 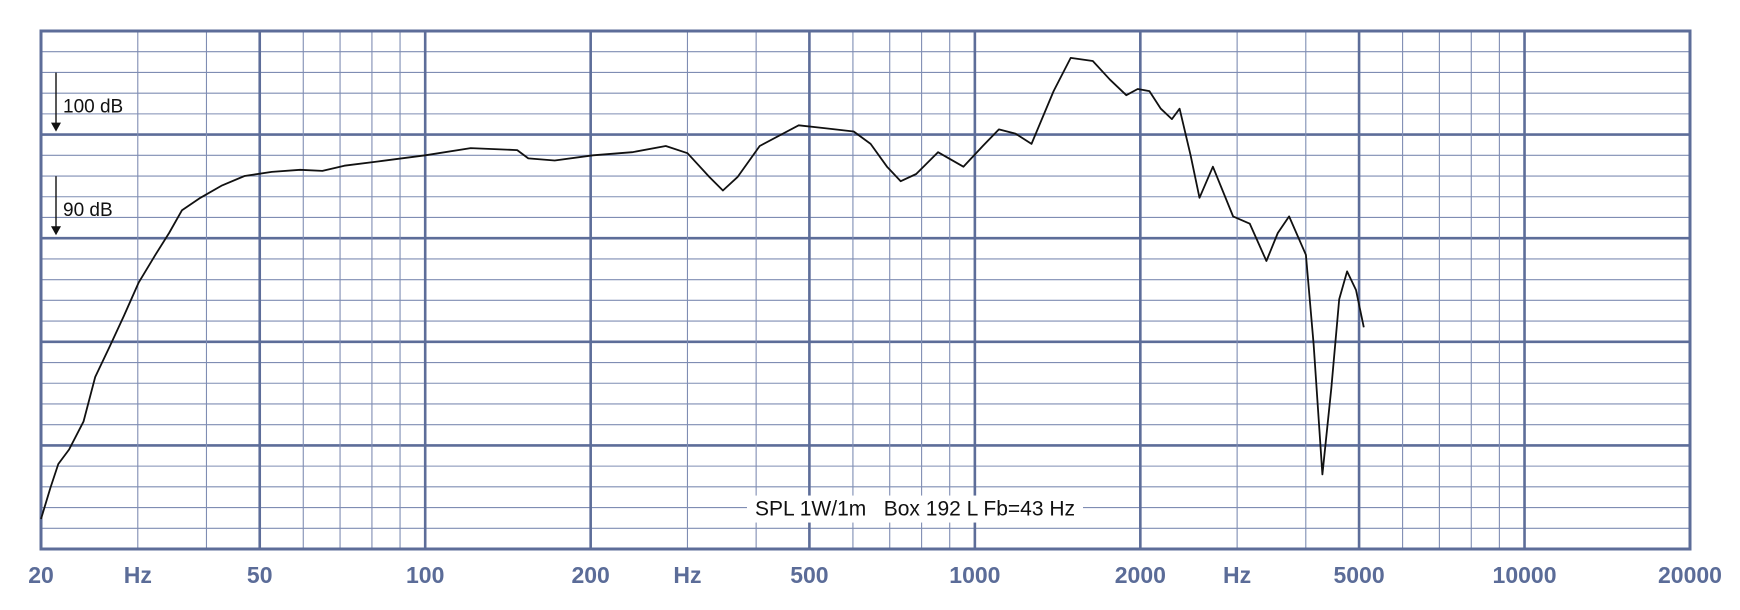 What do you see at coordinates (88, 210) in the screenshot?
I see `y-tick-label: 90 dB` at bounding box center [88, 210].